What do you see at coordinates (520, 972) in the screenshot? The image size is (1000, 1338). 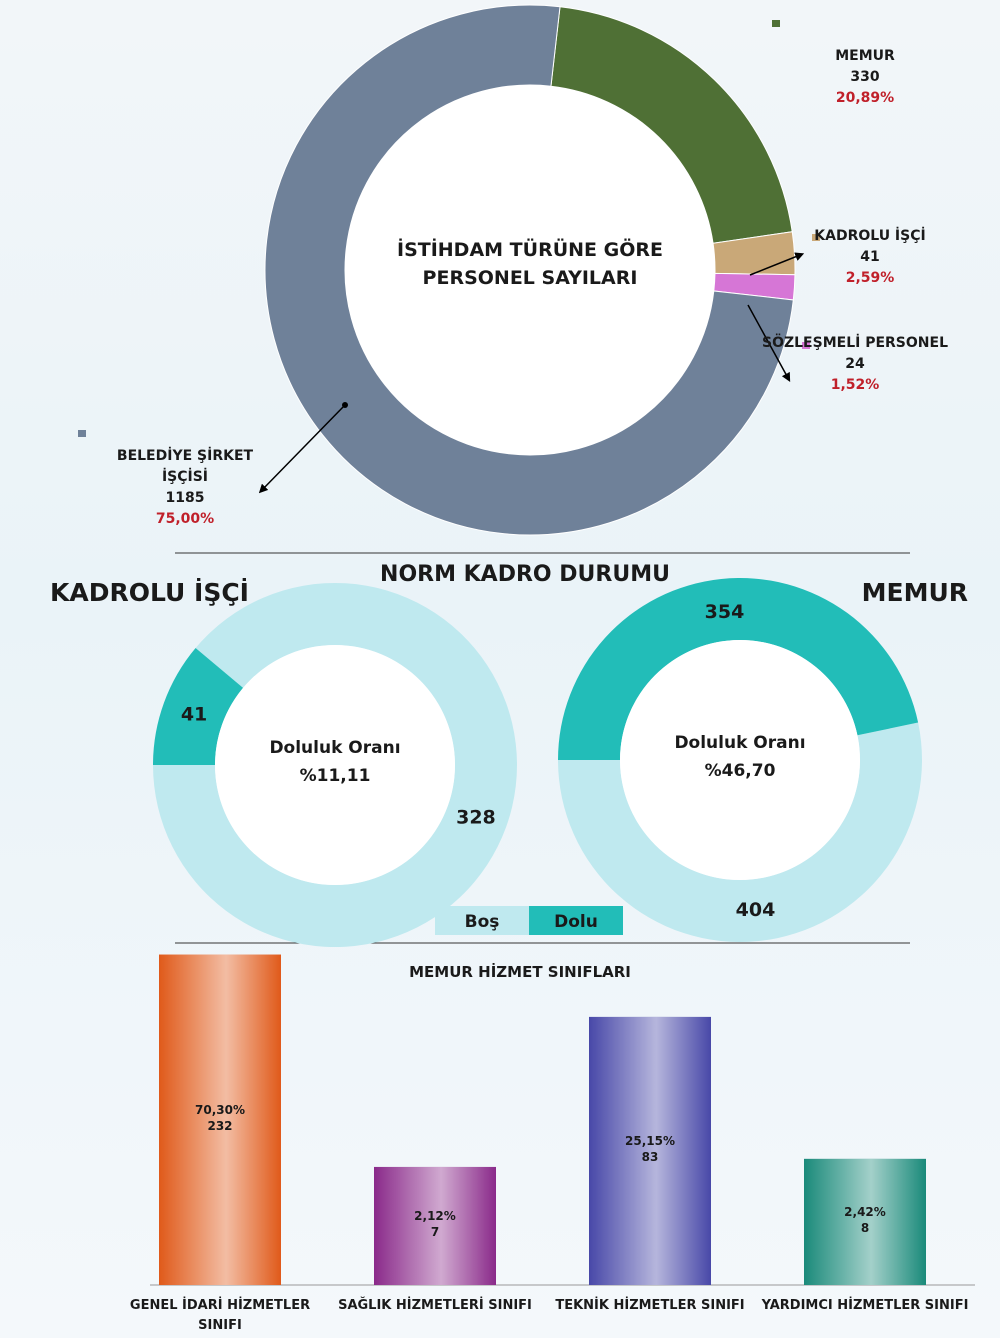 I see `bar-title: MEMUR HİZMET SINIFLARI` at bounding box center [520, 972].